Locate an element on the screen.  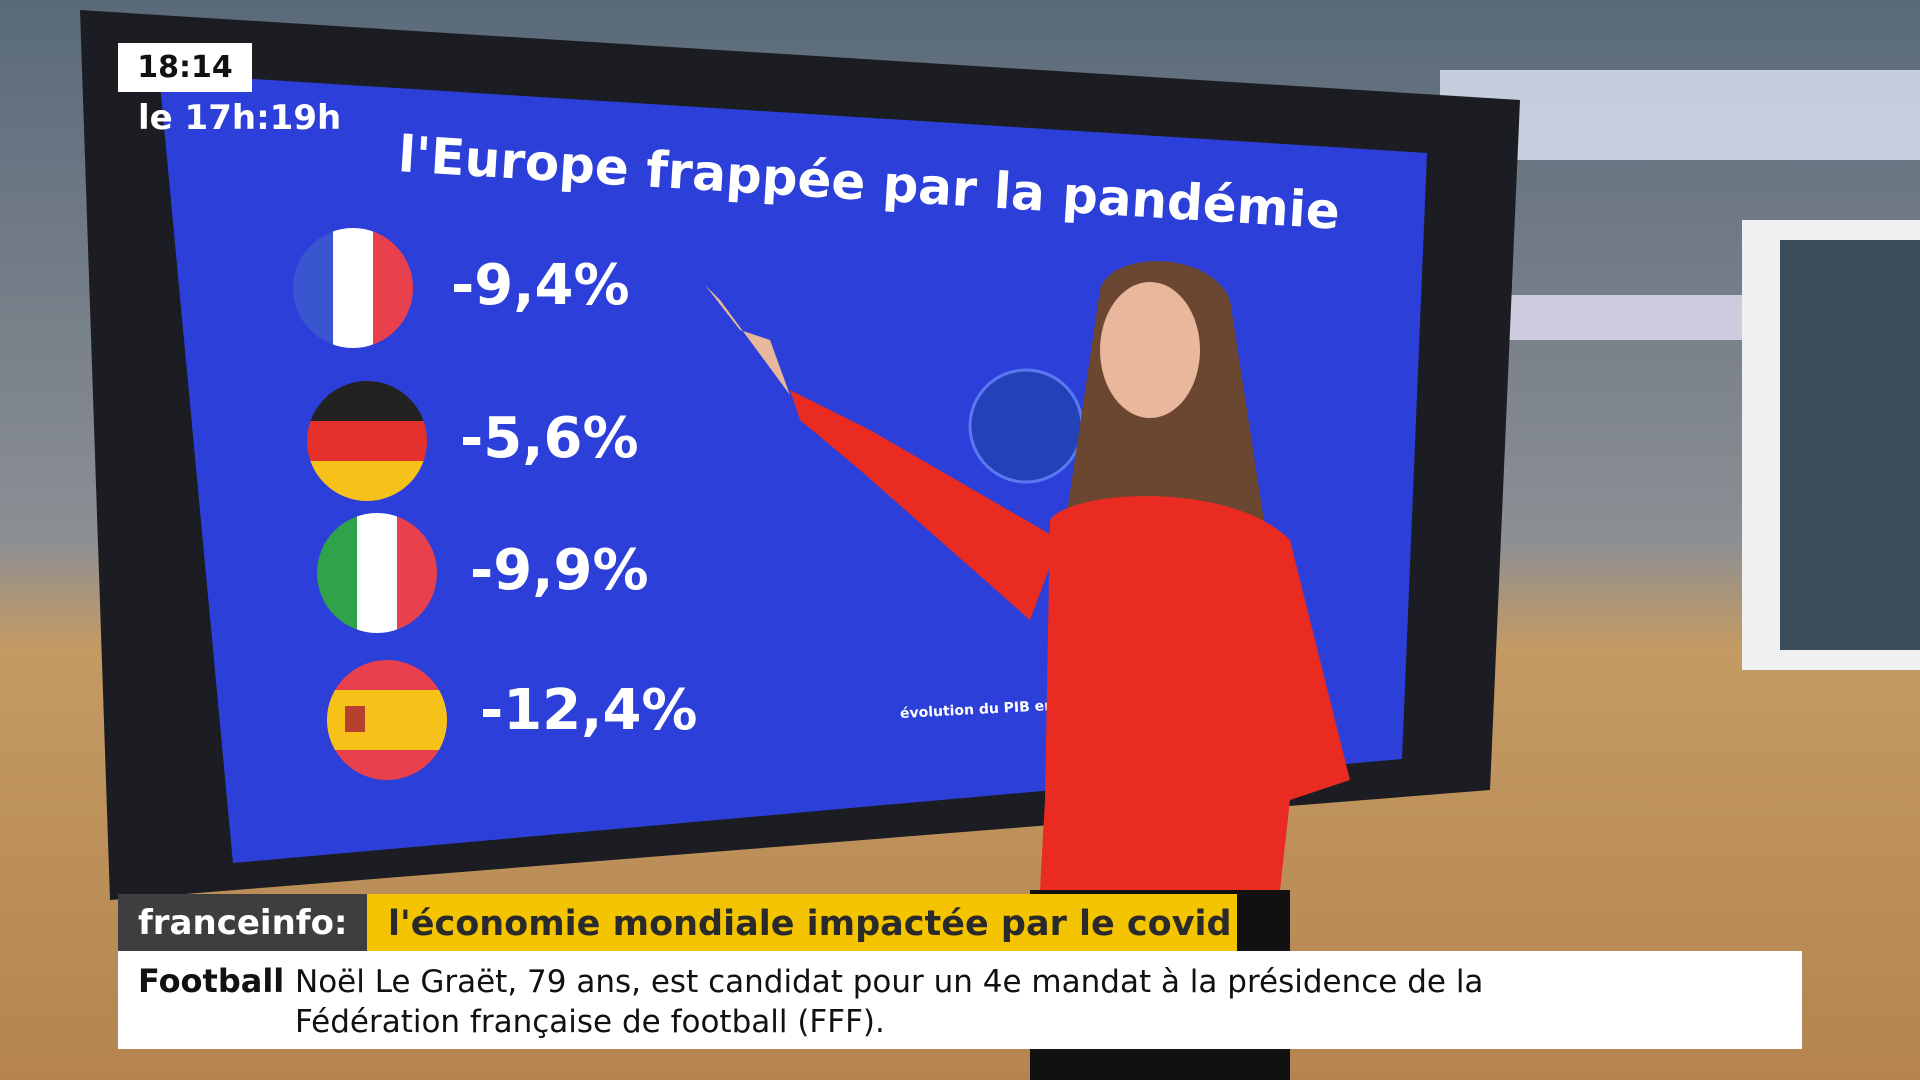
brand: franceinfo: is located at coordinates (243, 923).